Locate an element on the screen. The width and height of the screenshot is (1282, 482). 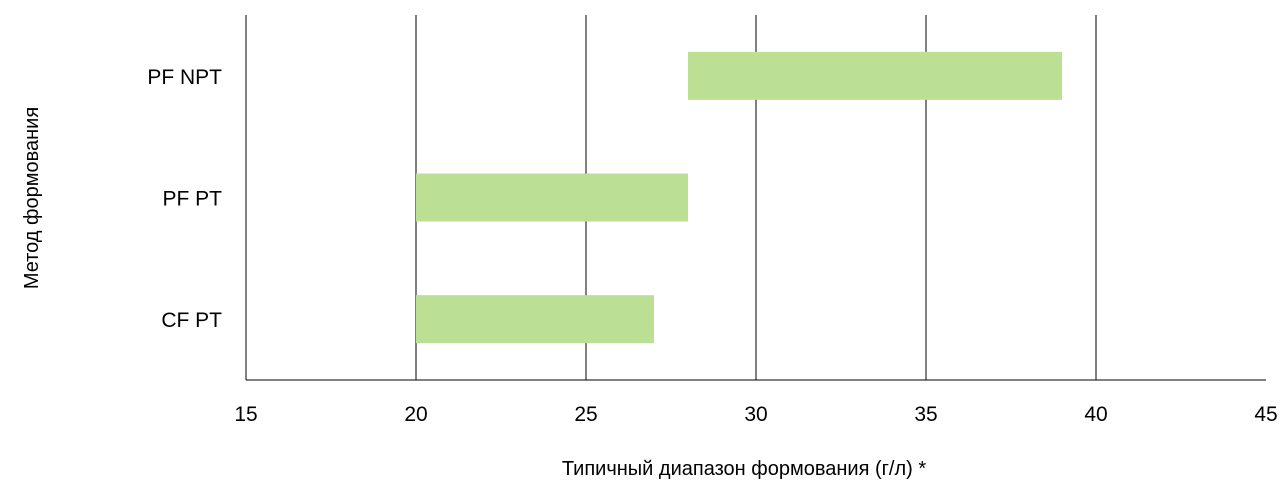
x-axis-title: Типичный диапазон формования (г/л) * is located at coordinates (744, 469).